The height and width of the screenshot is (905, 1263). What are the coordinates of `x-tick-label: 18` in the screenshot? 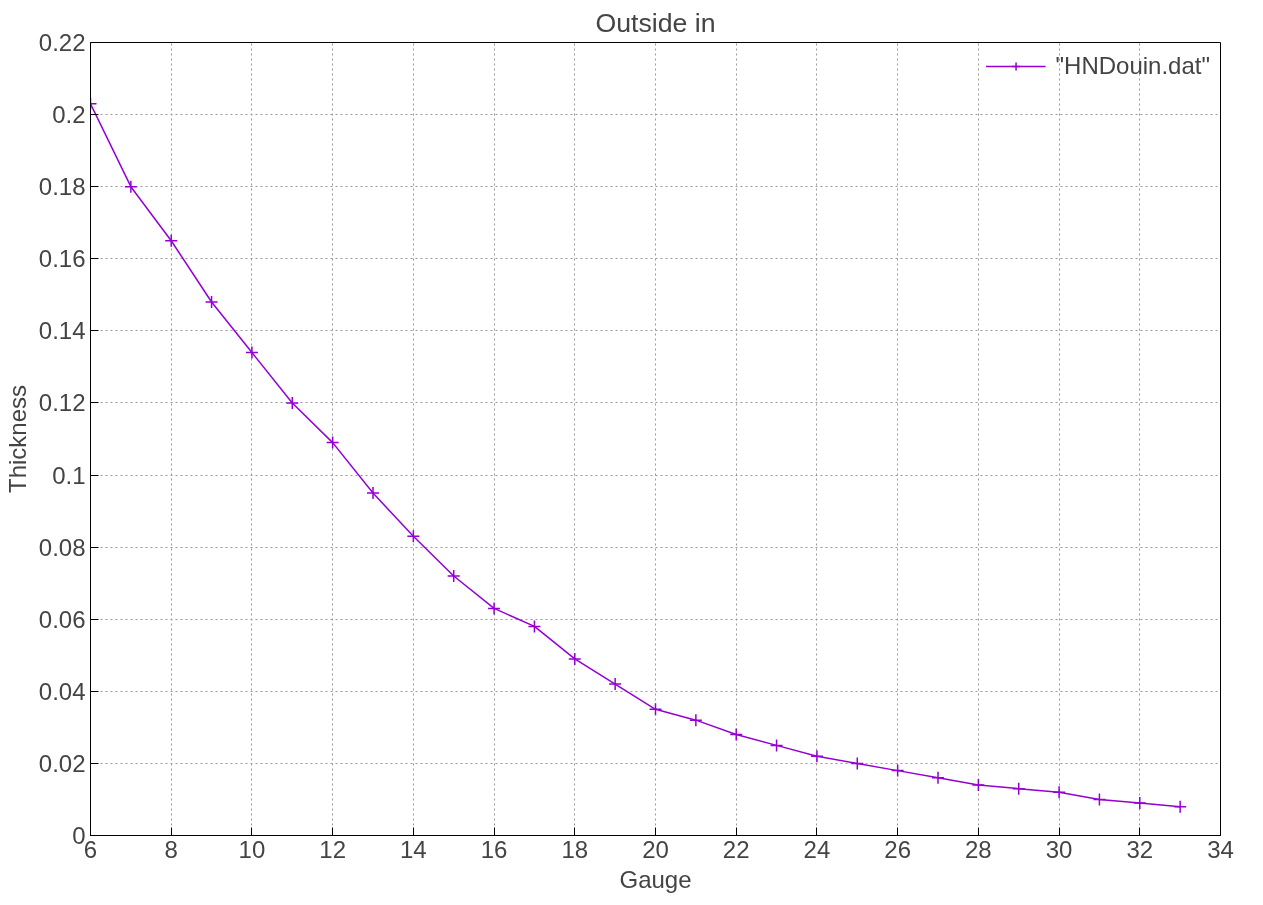 It's located at (575, 849).